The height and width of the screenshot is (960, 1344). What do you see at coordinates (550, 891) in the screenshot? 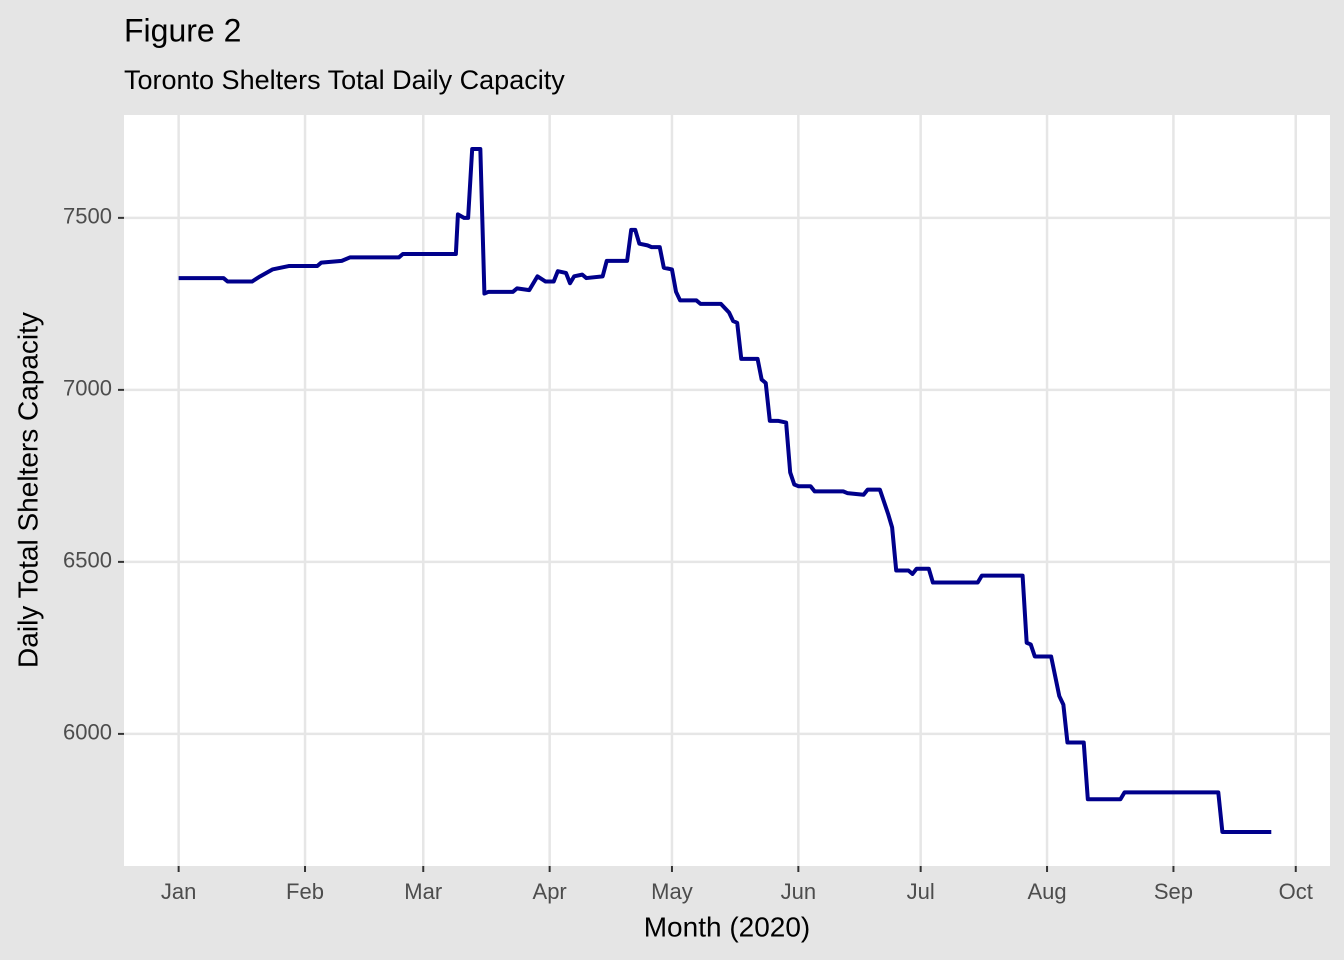
I see `x-tick-label: Apr` at bounding box center [550, 891].